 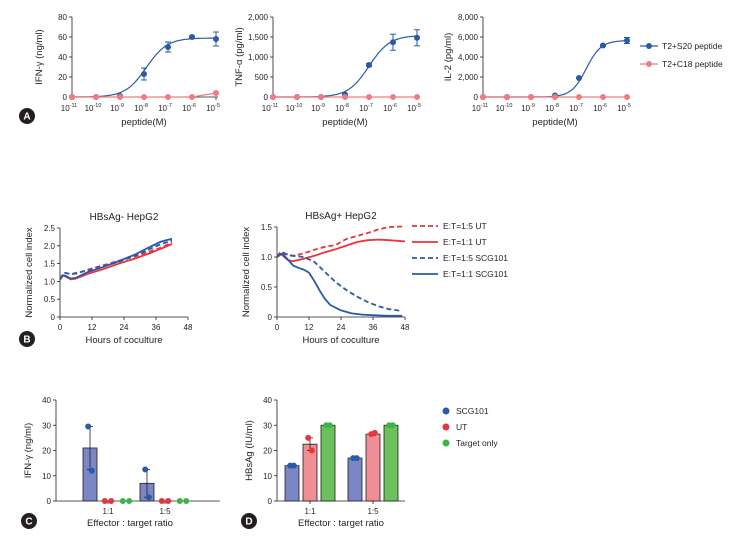 I want to click on x-tick-label: 10⁻¹⁰, so click(x=93, y=108).